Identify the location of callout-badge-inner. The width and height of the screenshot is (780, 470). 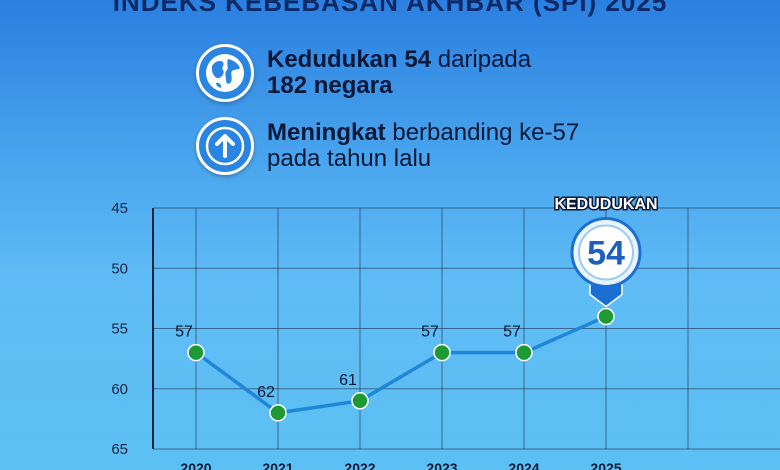
(606, 252).